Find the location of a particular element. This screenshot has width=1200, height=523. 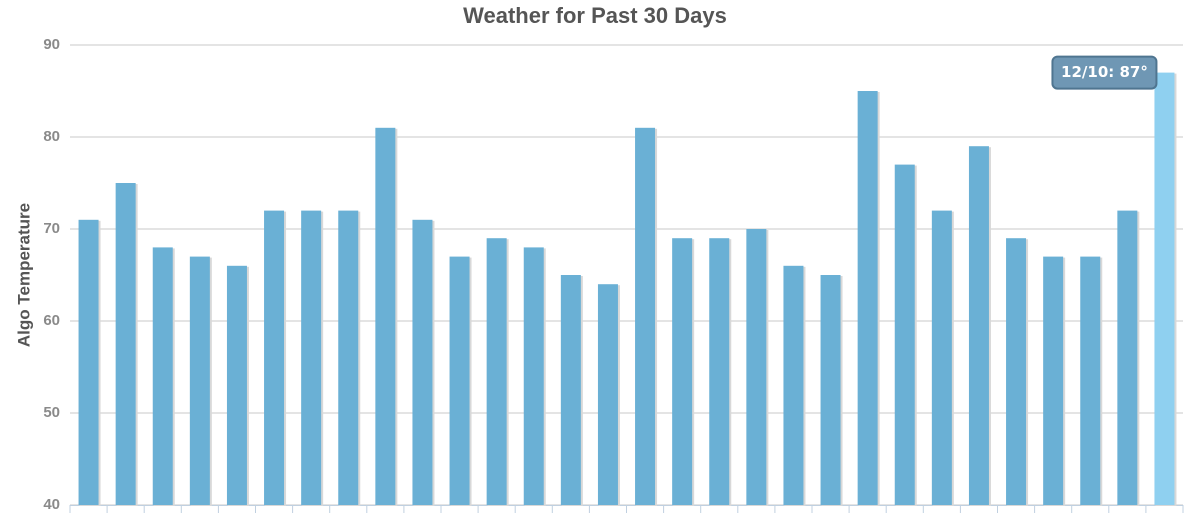

y-axis-label: Algo Temperature is located at coordinates (23, 275).